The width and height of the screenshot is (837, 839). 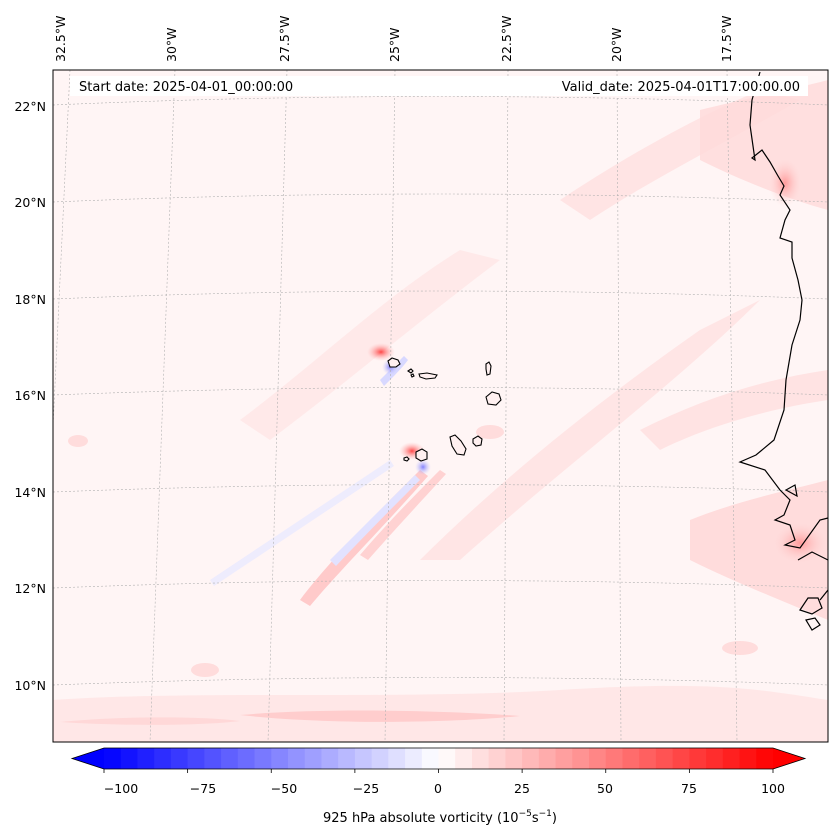 What do you see at coordinates (186, 87) in the screenshot?
I see `start-date-label: Start date: 2025-04-01_00:00:00` at bounding box center [186, 87].